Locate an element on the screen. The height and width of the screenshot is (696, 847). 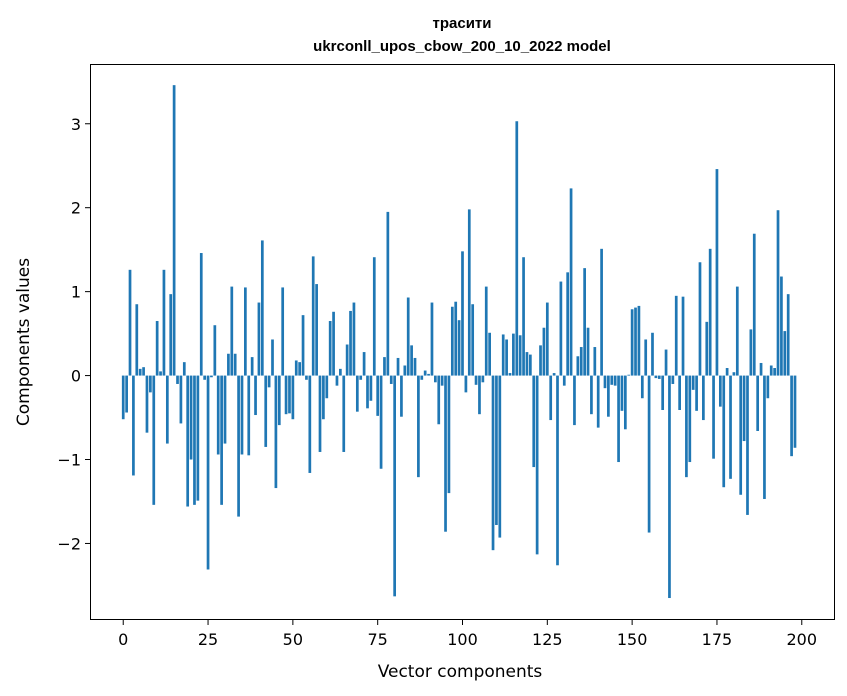
x-tick-label: 50 is located at coordinates (293, 639).